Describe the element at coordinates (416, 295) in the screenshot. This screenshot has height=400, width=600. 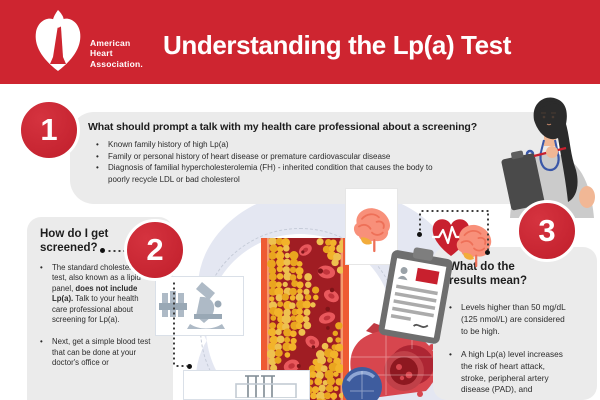
I see `results-clipboard-icon` at that location.